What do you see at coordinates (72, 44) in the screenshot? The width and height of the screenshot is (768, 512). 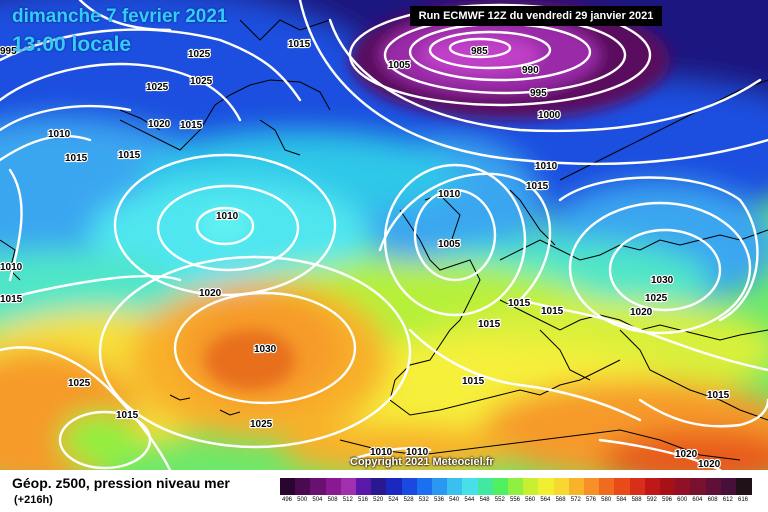 I see `forecast-time: 13:00 locale` at bounding box center [72, 44].